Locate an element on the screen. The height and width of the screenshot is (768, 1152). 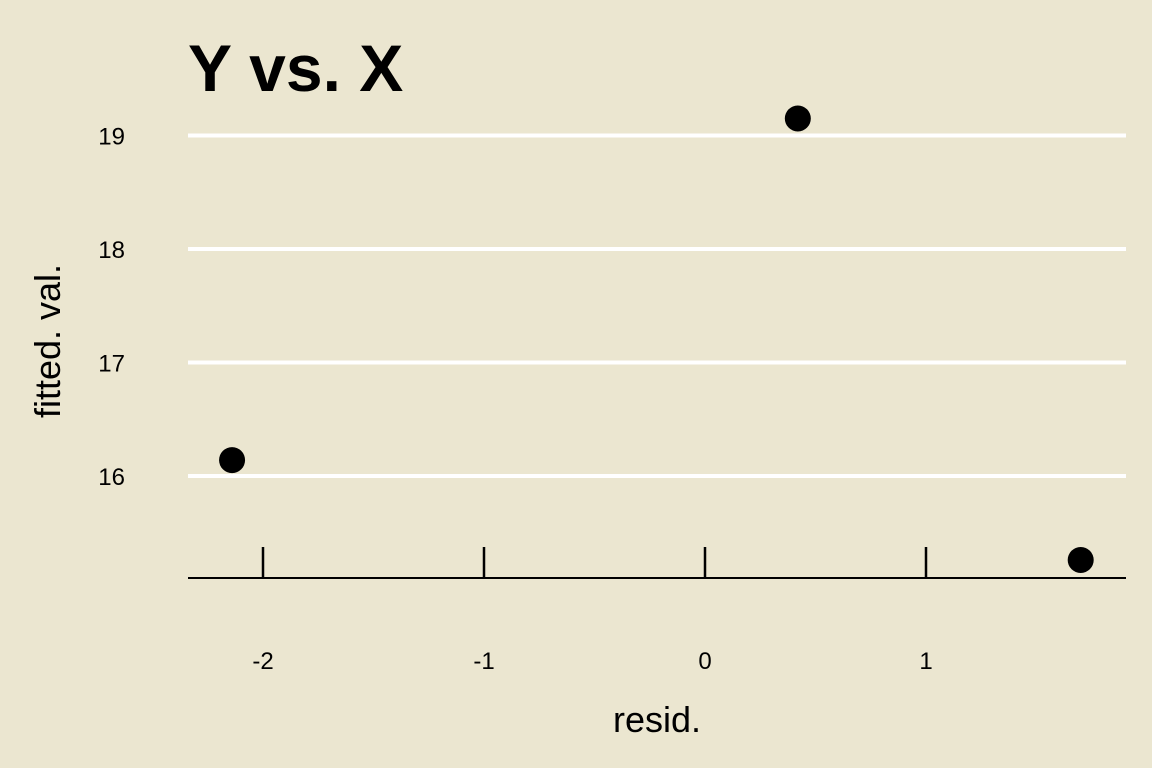
x-tick-label: -1 is located at coordinates (483, 661).